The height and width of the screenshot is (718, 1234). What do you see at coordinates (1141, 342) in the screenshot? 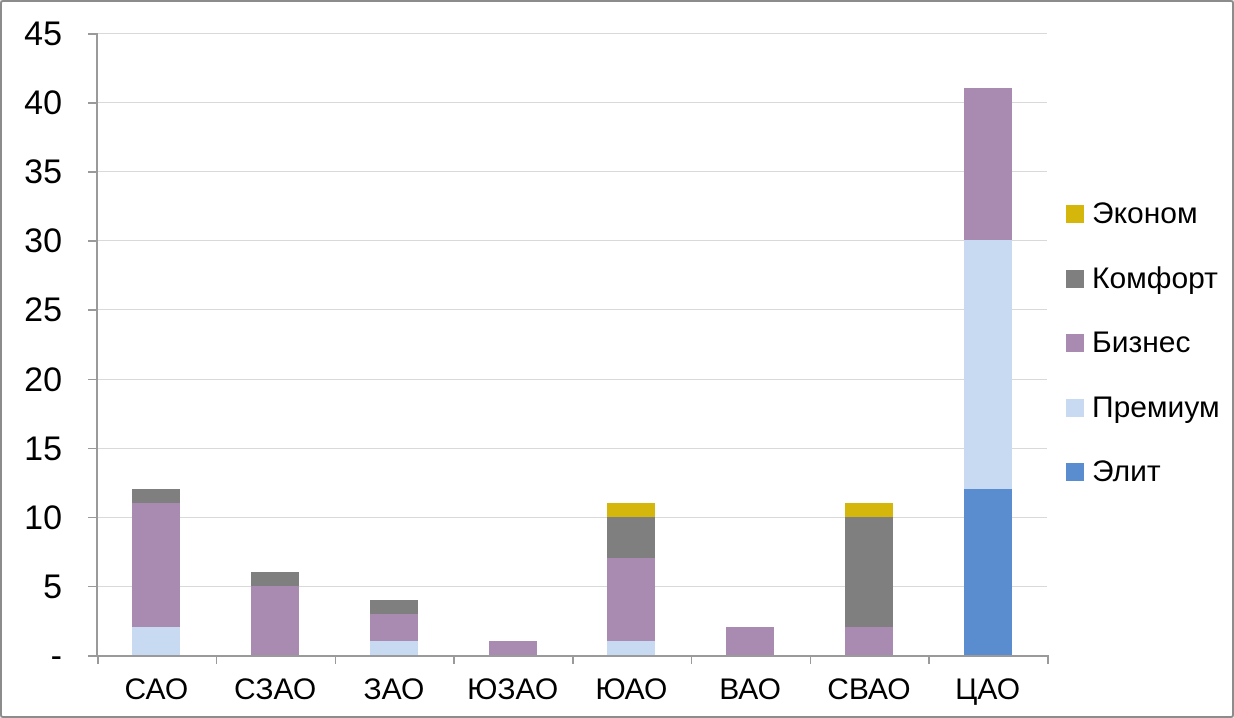
I see `legend-label: Бизнес` at bounding box center [1141, 342].